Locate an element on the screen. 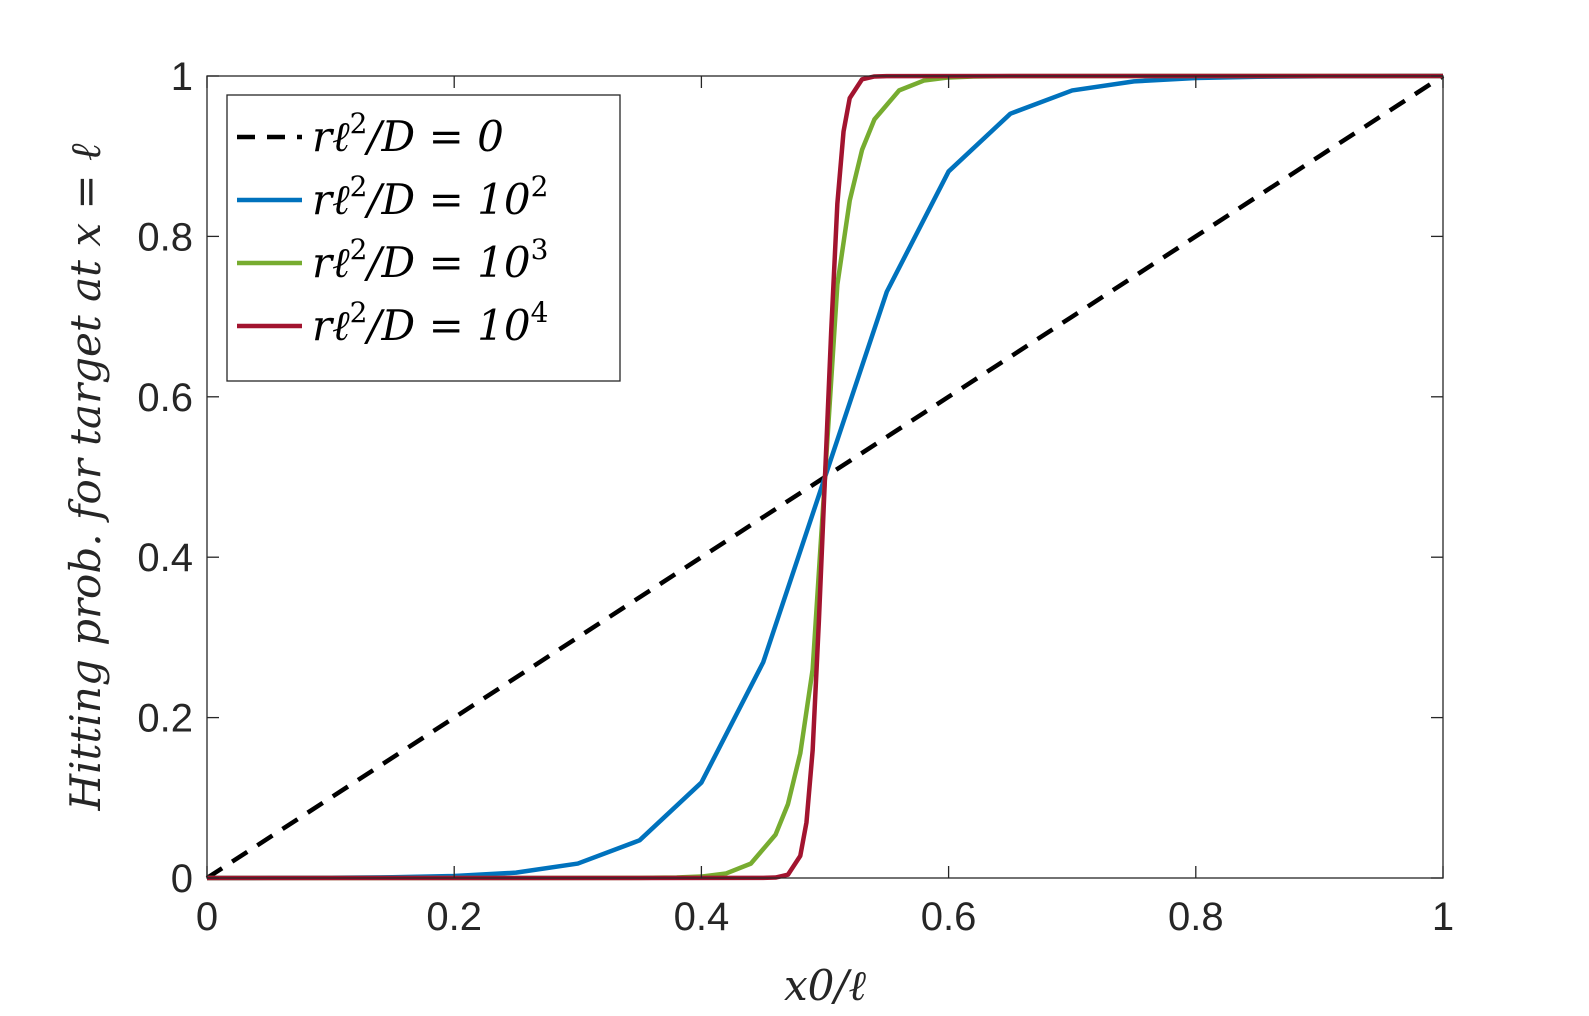 Image resolution: width=1589 pixels, height=1016 pixels. y-tick-label: 0.2 is located at coordinates (165, 719).